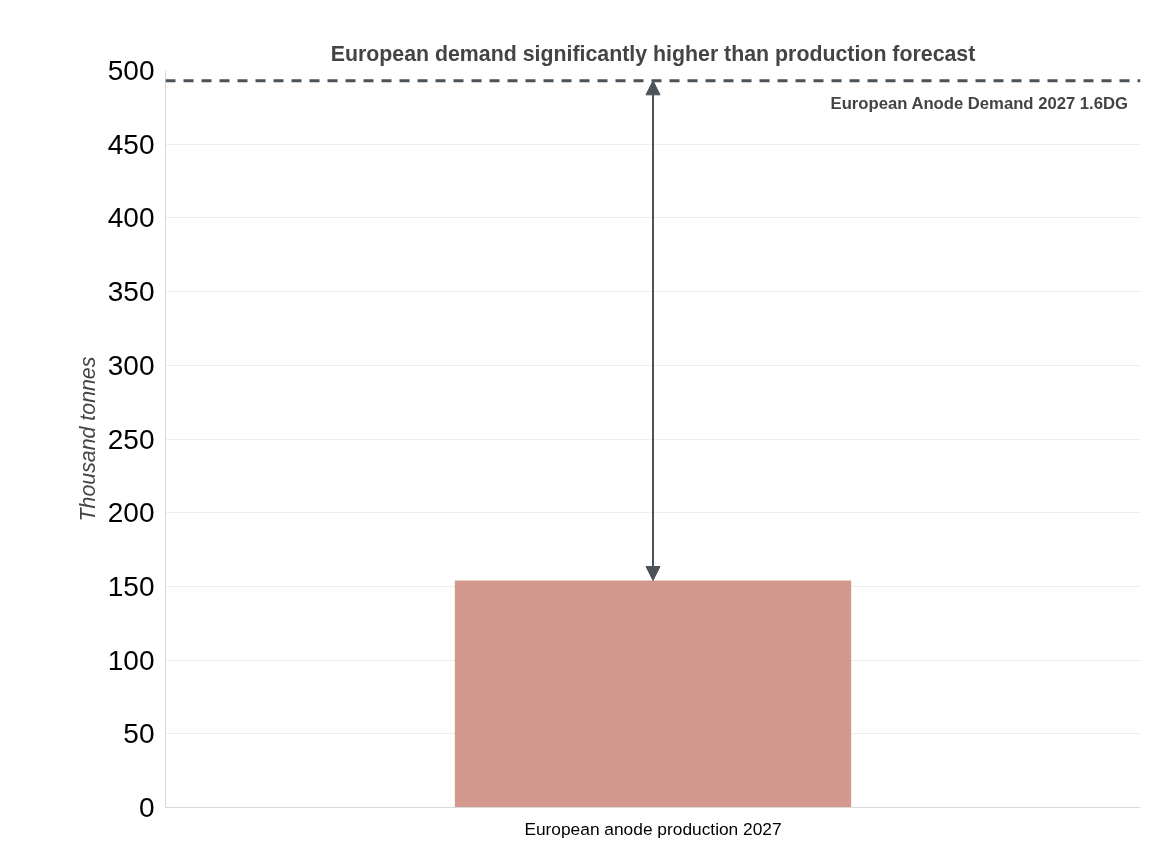 This screenshot has width=1152, height=849. Describe the element at coordinates (653, 828) in the screenshot. I see `x-tick-label: European anode production 2027` at that location.